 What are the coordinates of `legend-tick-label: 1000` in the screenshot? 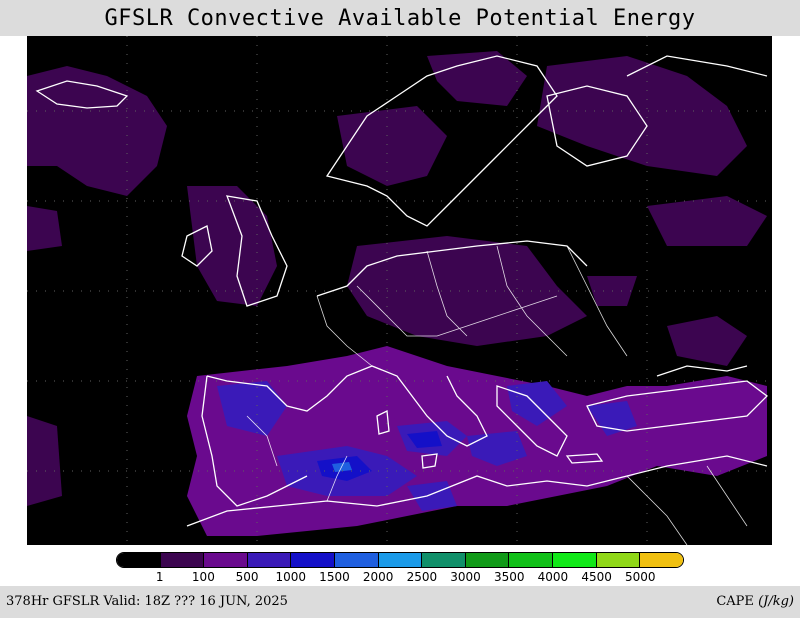 It's located at (291, 577).